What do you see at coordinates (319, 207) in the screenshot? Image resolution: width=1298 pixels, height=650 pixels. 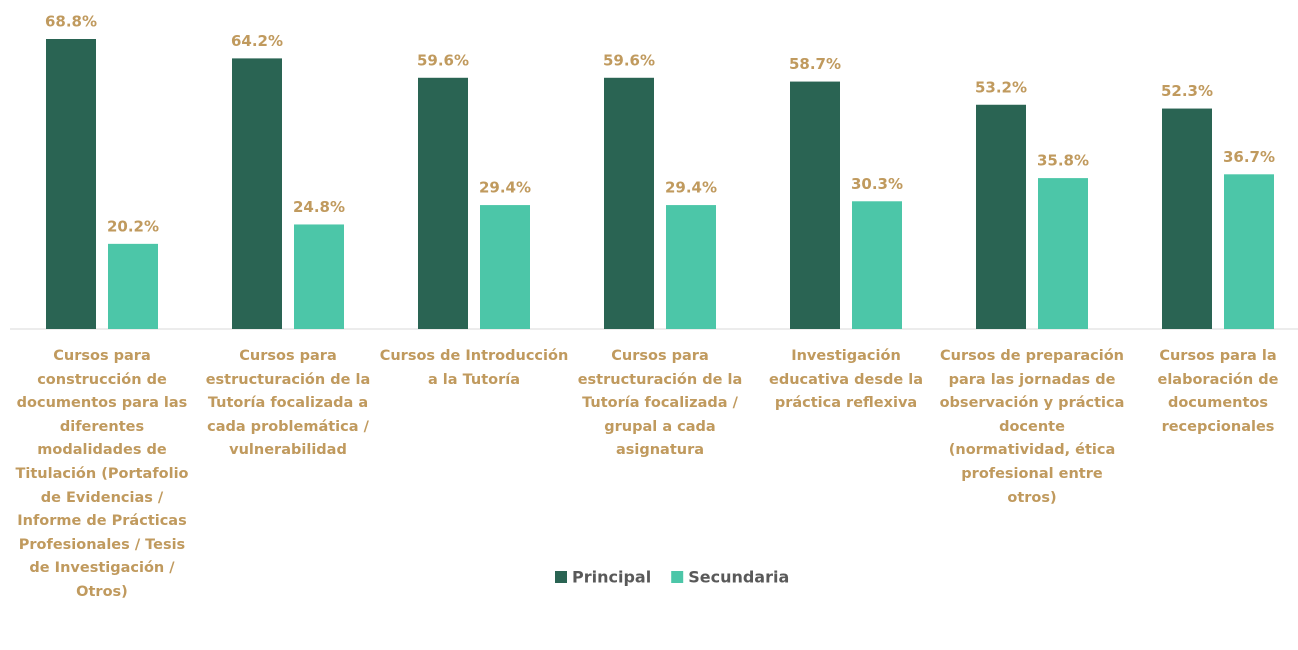 I see `value-label: 24.8%` at bounding box center [319, 207].